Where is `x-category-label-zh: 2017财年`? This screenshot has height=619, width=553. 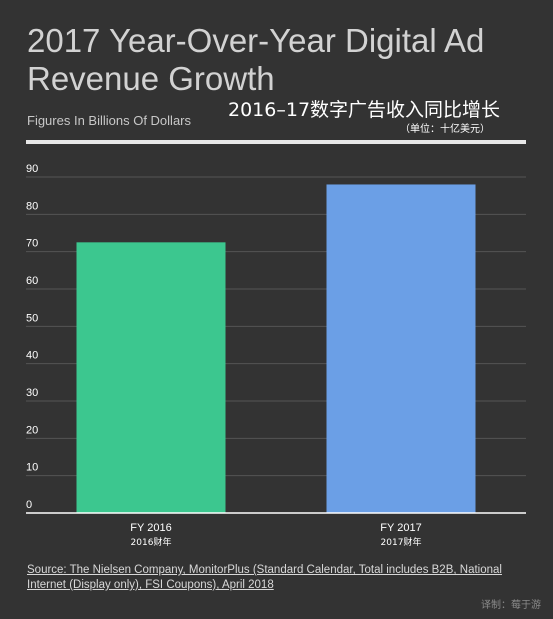
x-category-label-zh: 2017财年 is located at coordinates (401, 542).